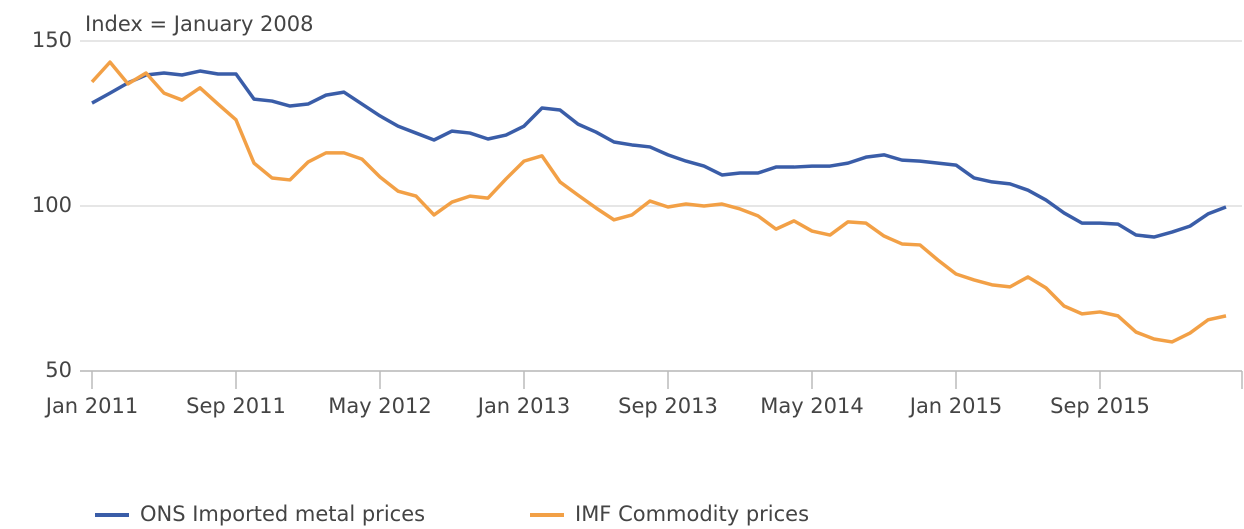 The width and height of the screenshot is (1244, 529). I want to click on x-tick-label: Sep 2013, so click(668, 406).